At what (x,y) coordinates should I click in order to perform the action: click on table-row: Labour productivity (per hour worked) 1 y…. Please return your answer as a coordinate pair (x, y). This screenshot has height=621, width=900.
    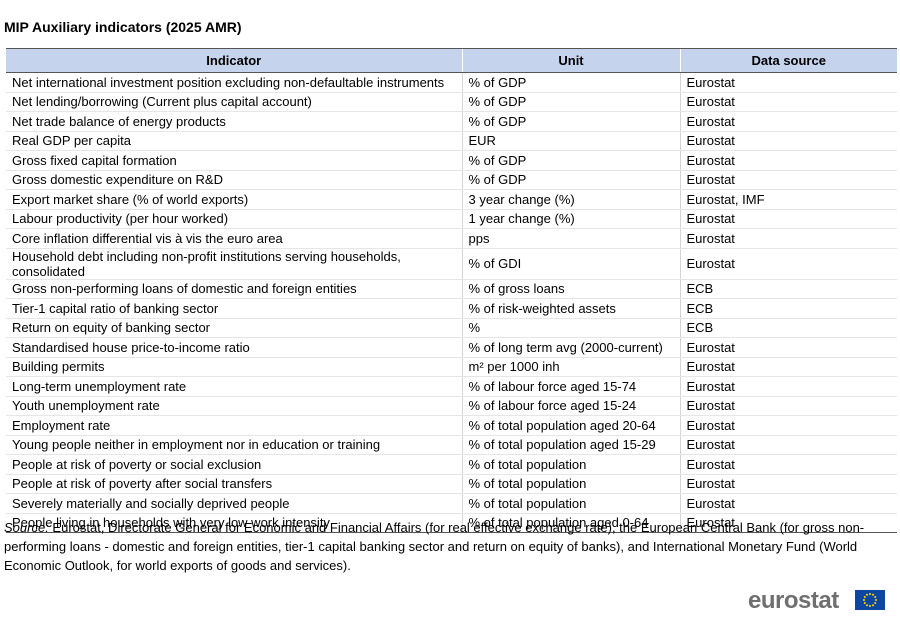
    Looking at the image, I should click on (451, 219).